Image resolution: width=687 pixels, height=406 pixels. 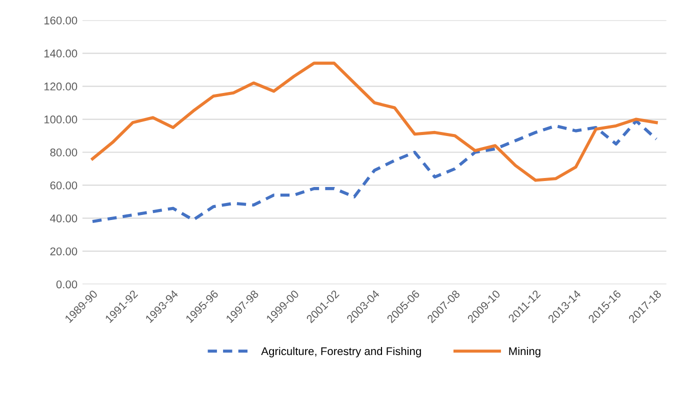 What do you see at coordinates (524, 352) in the screenshot?
I see `legend-label: Mining` at bounding box center [524, 352].